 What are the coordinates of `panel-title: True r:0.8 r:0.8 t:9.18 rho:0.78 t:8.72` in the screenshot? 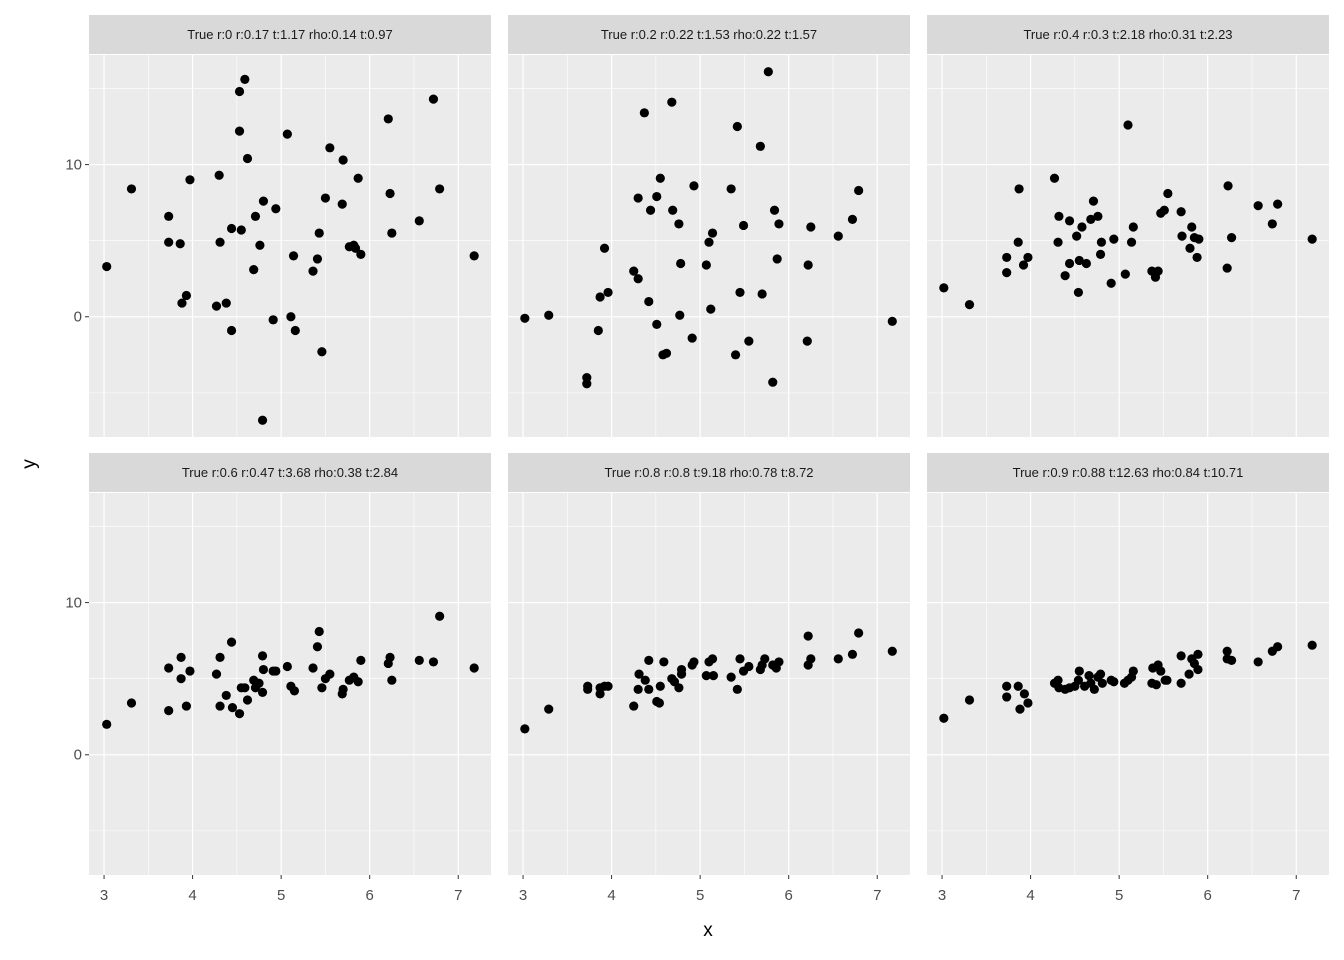 It's located at (708, 472).